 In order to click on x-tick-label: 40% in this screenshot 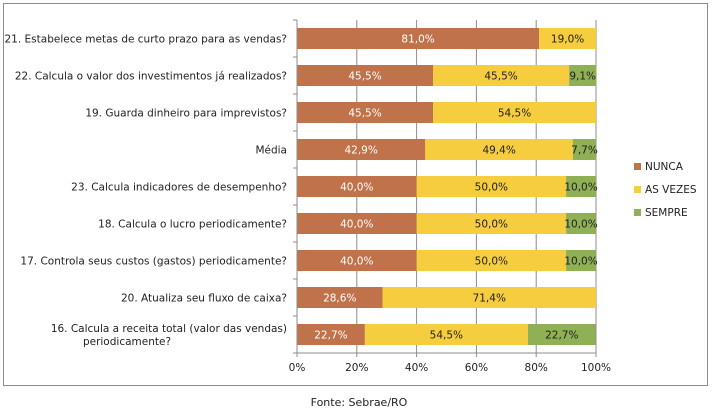, I will do `click(416, 368)`.